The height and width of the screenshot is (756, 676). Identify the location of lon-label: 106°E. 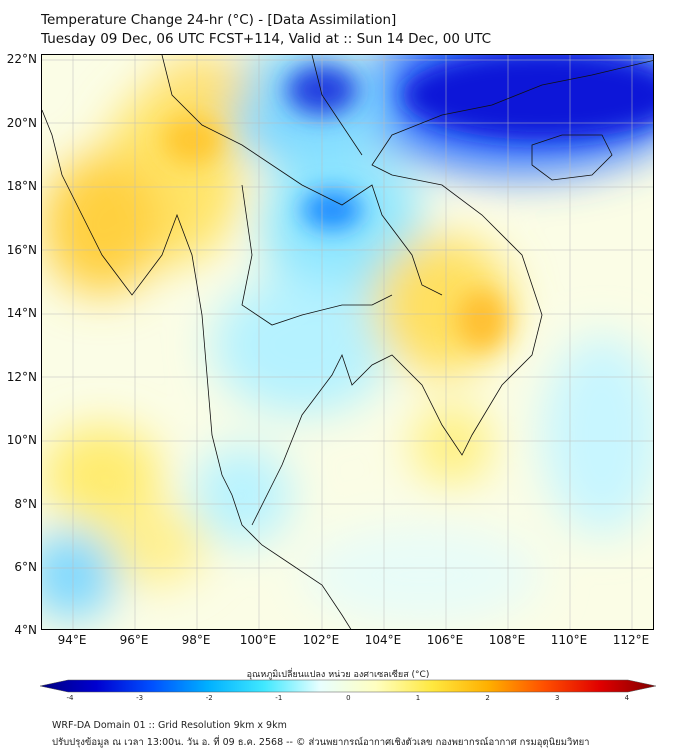
(445, 640).